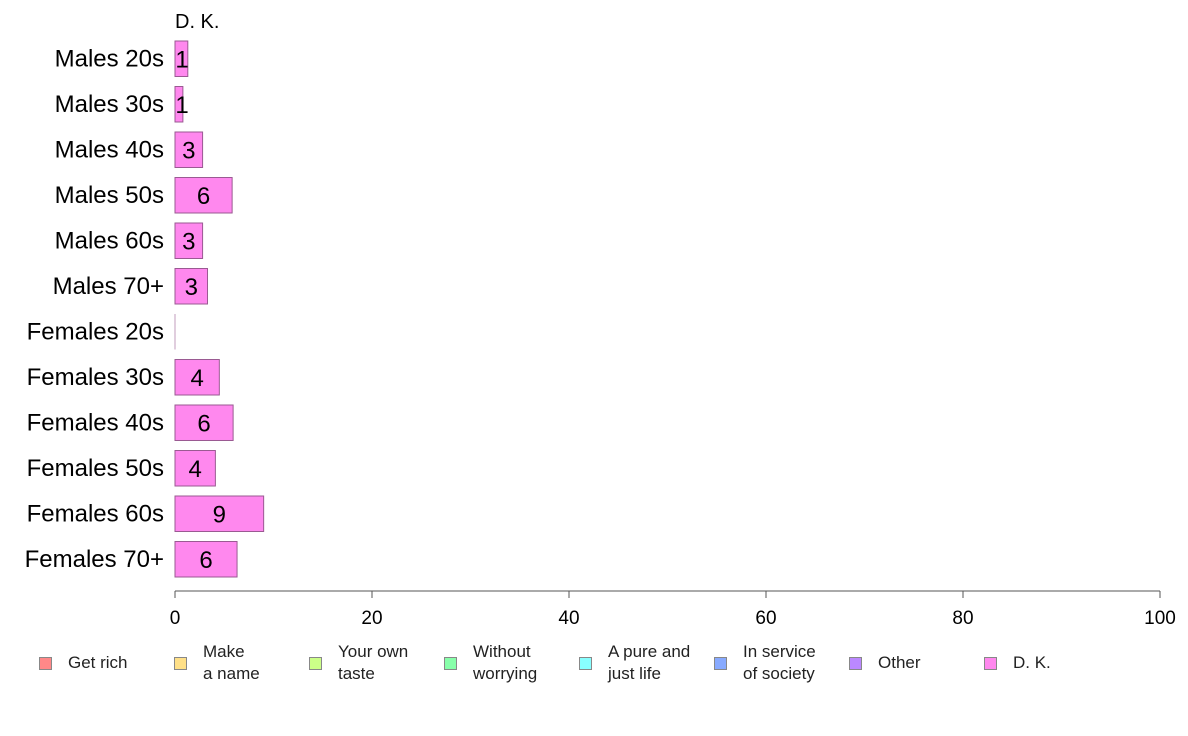 This screenshot has height=736, width=1188. Describe the element at coordinates (231, 662) in the screenshot. I see `legend-label: Make a name` at that location.